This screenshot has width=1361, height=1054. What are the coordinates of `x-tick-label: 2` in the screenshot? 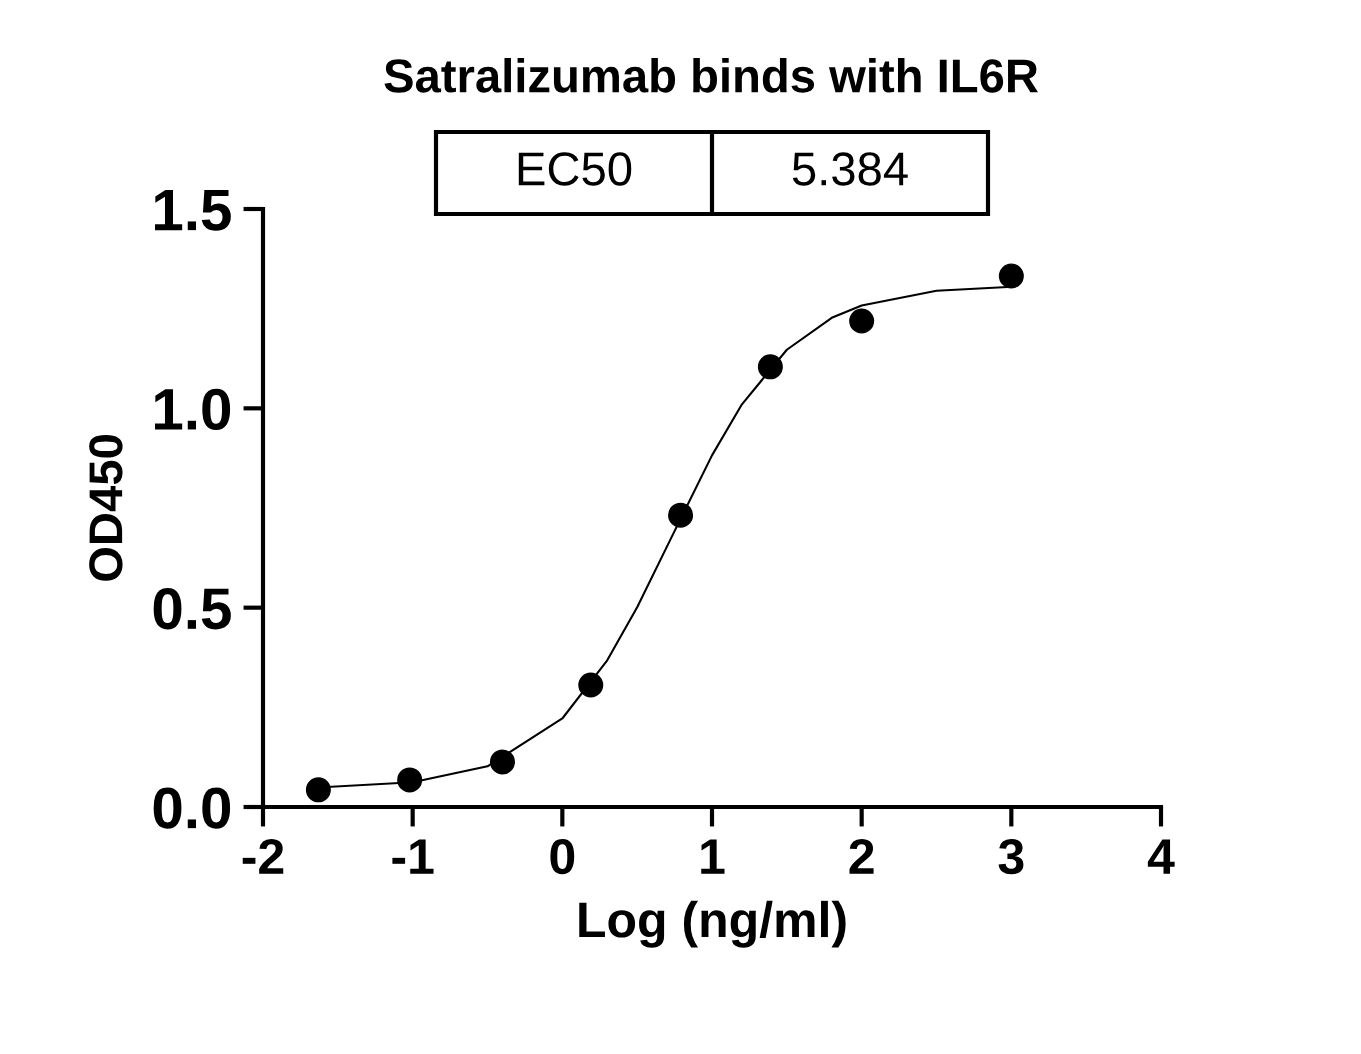 It's located at (861, 856).